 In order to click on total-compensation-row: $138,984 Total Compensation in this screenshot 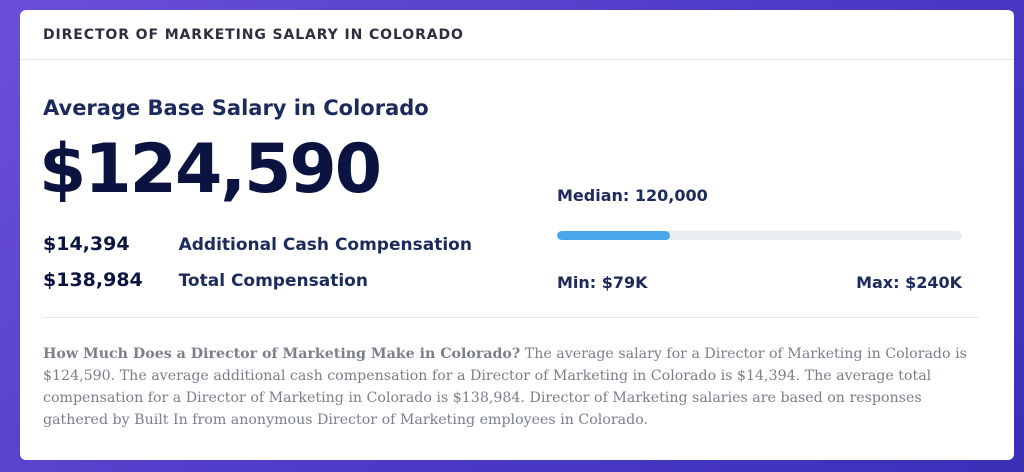, I will do `click(205, 280)`.